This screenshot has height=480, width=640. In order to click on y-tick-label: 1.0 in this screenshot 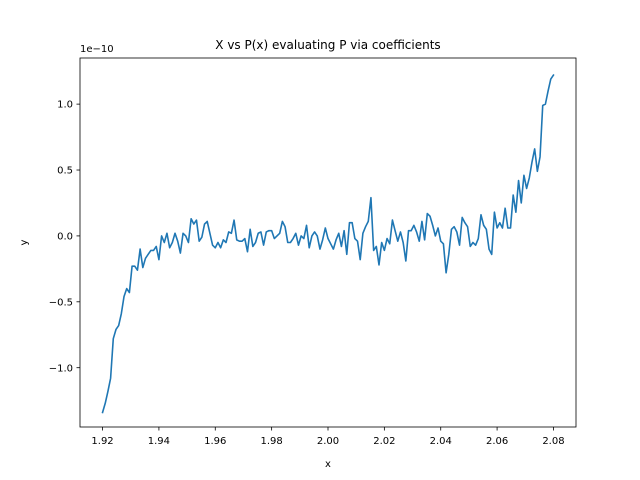, I will do `click(65, 105)`.